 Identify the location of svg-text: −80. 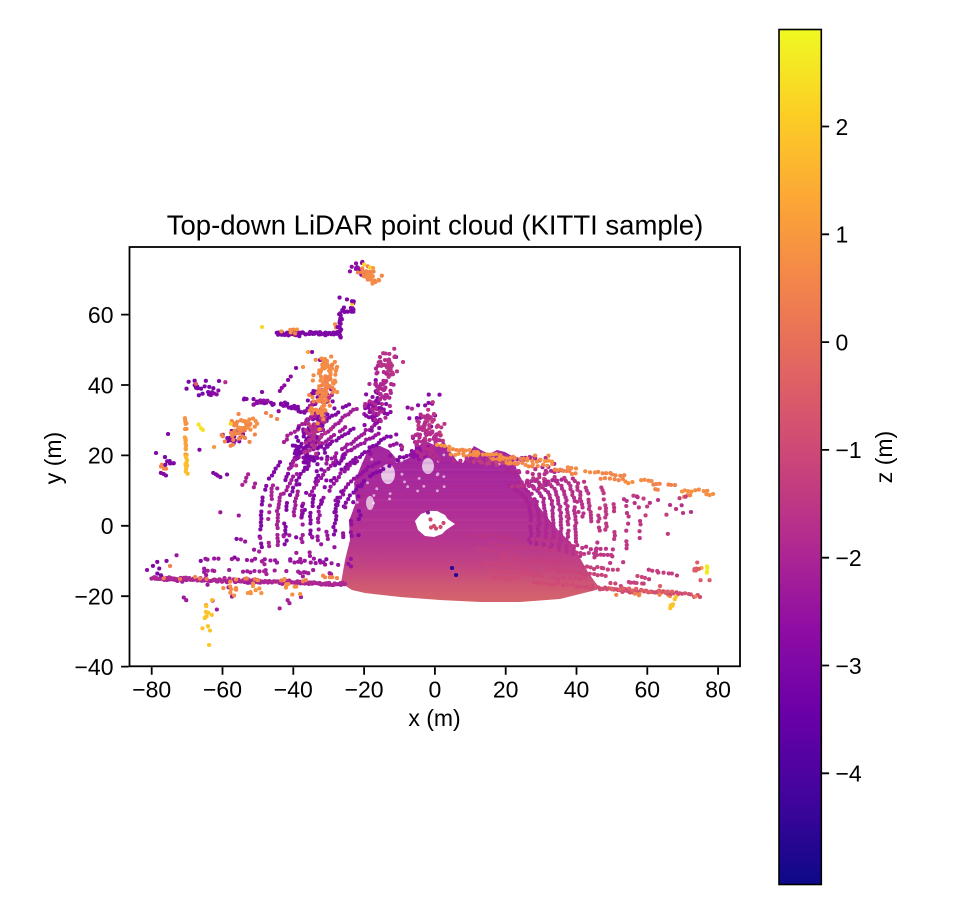
(151, 690).